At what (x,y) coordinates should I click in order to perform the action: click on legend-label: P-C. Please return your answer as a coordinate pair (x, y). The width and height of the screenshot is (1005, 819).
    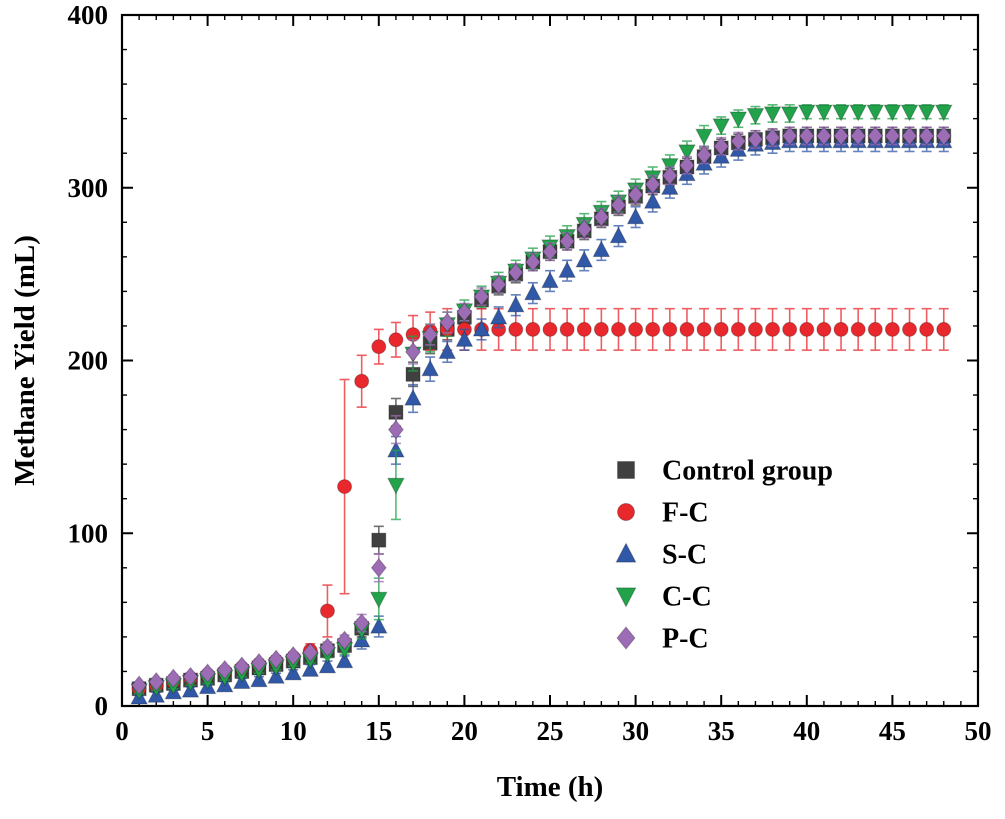
    Looking at the image, I should click on (685, 639).